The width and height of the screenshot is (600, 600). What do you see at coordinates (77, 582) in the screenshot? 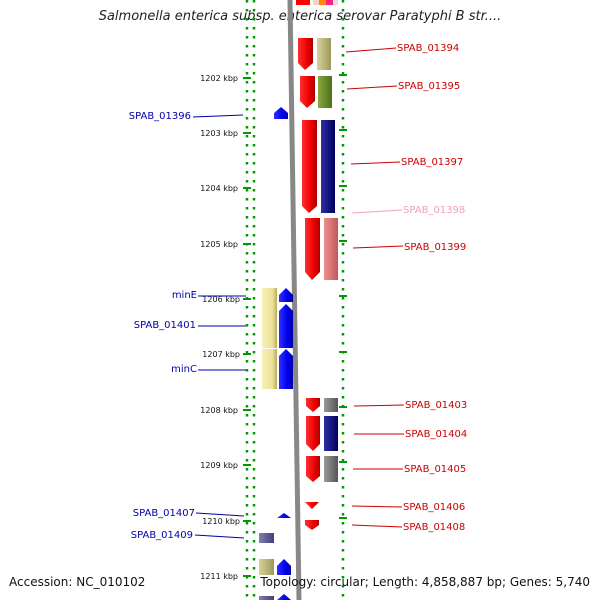
I see `accession-label: Accession: NC_010102` at bounding box center [77, 582].